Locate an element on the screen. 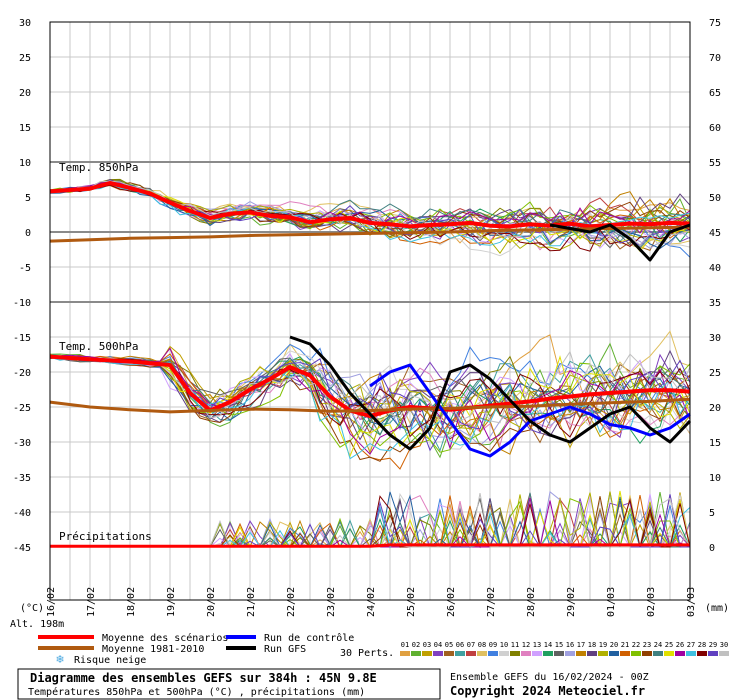 The height and width of the screenshot is (700, 740). pert-label: 23 is located at coordinates (647, 645).